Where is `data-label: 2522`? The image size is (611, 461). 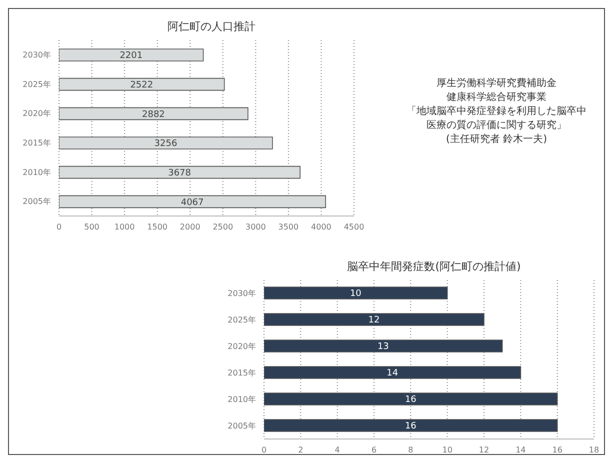
data-label: 2522 is located at coordinates (142, 85).